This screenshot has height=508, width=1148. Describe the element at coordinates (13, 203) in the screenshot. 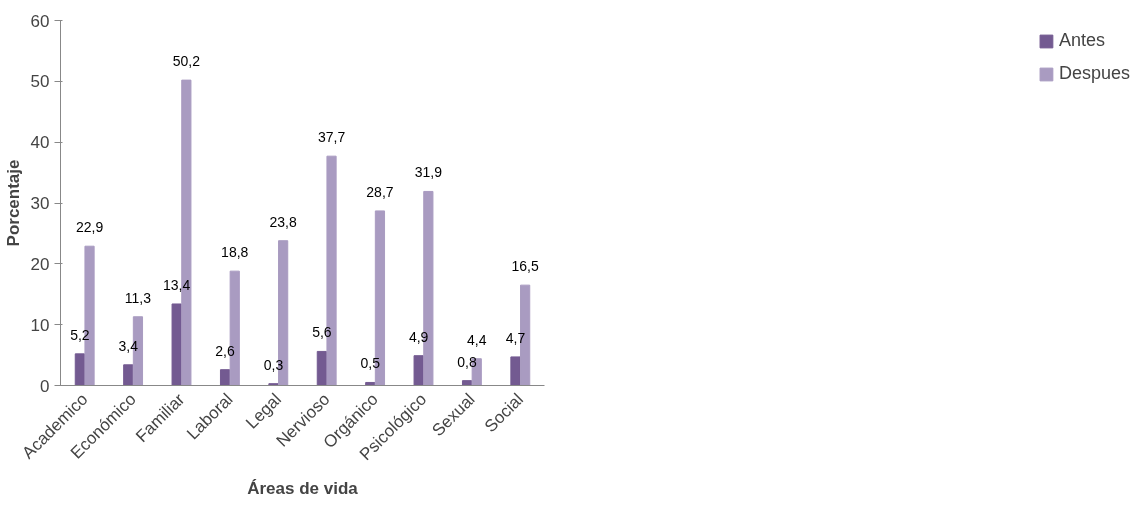

I see `y-axis-title: Porcentaje` at that location.